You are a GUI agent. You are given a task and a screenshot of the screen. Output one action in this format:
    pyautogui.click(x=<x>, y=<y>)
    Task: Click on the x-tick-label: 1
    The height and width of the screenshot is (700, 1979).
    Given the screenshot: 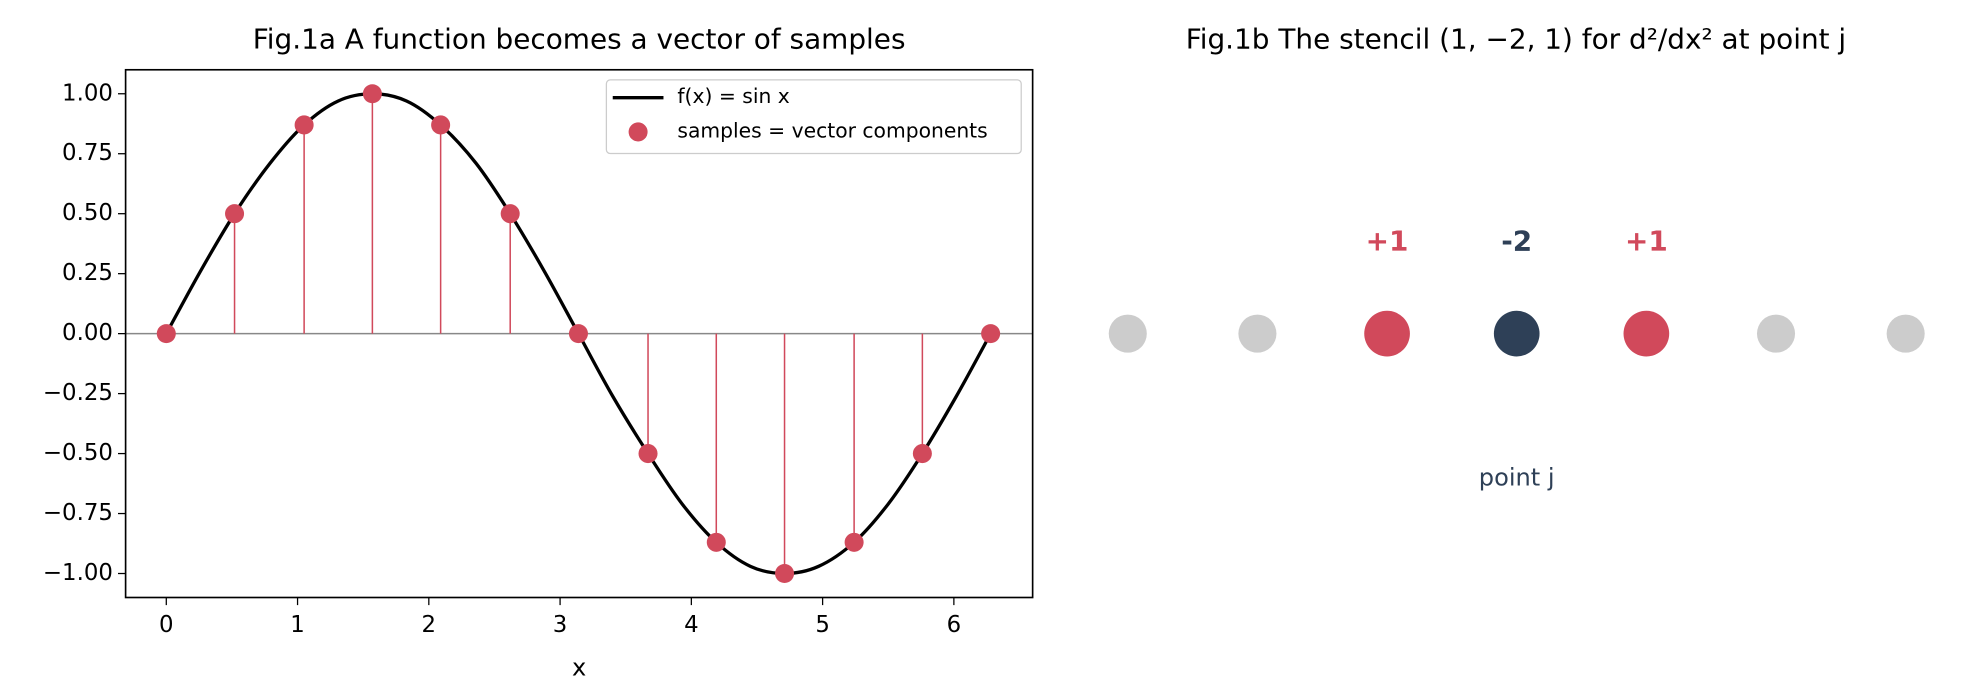 What is the action you would take?
    pyautogui.click(x=297, y=625)
    